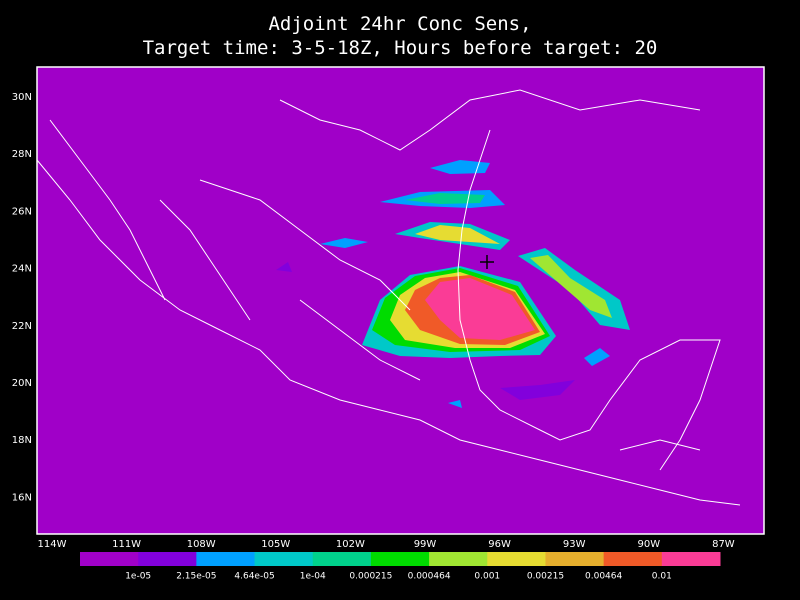 The height and width of the screenshot is (600, 800). What do you see at coordinates (399, 24) in the screenshot?
I see `title-line: Adjoint 24hr Conc Sens,` at bounding box center [399, 24].